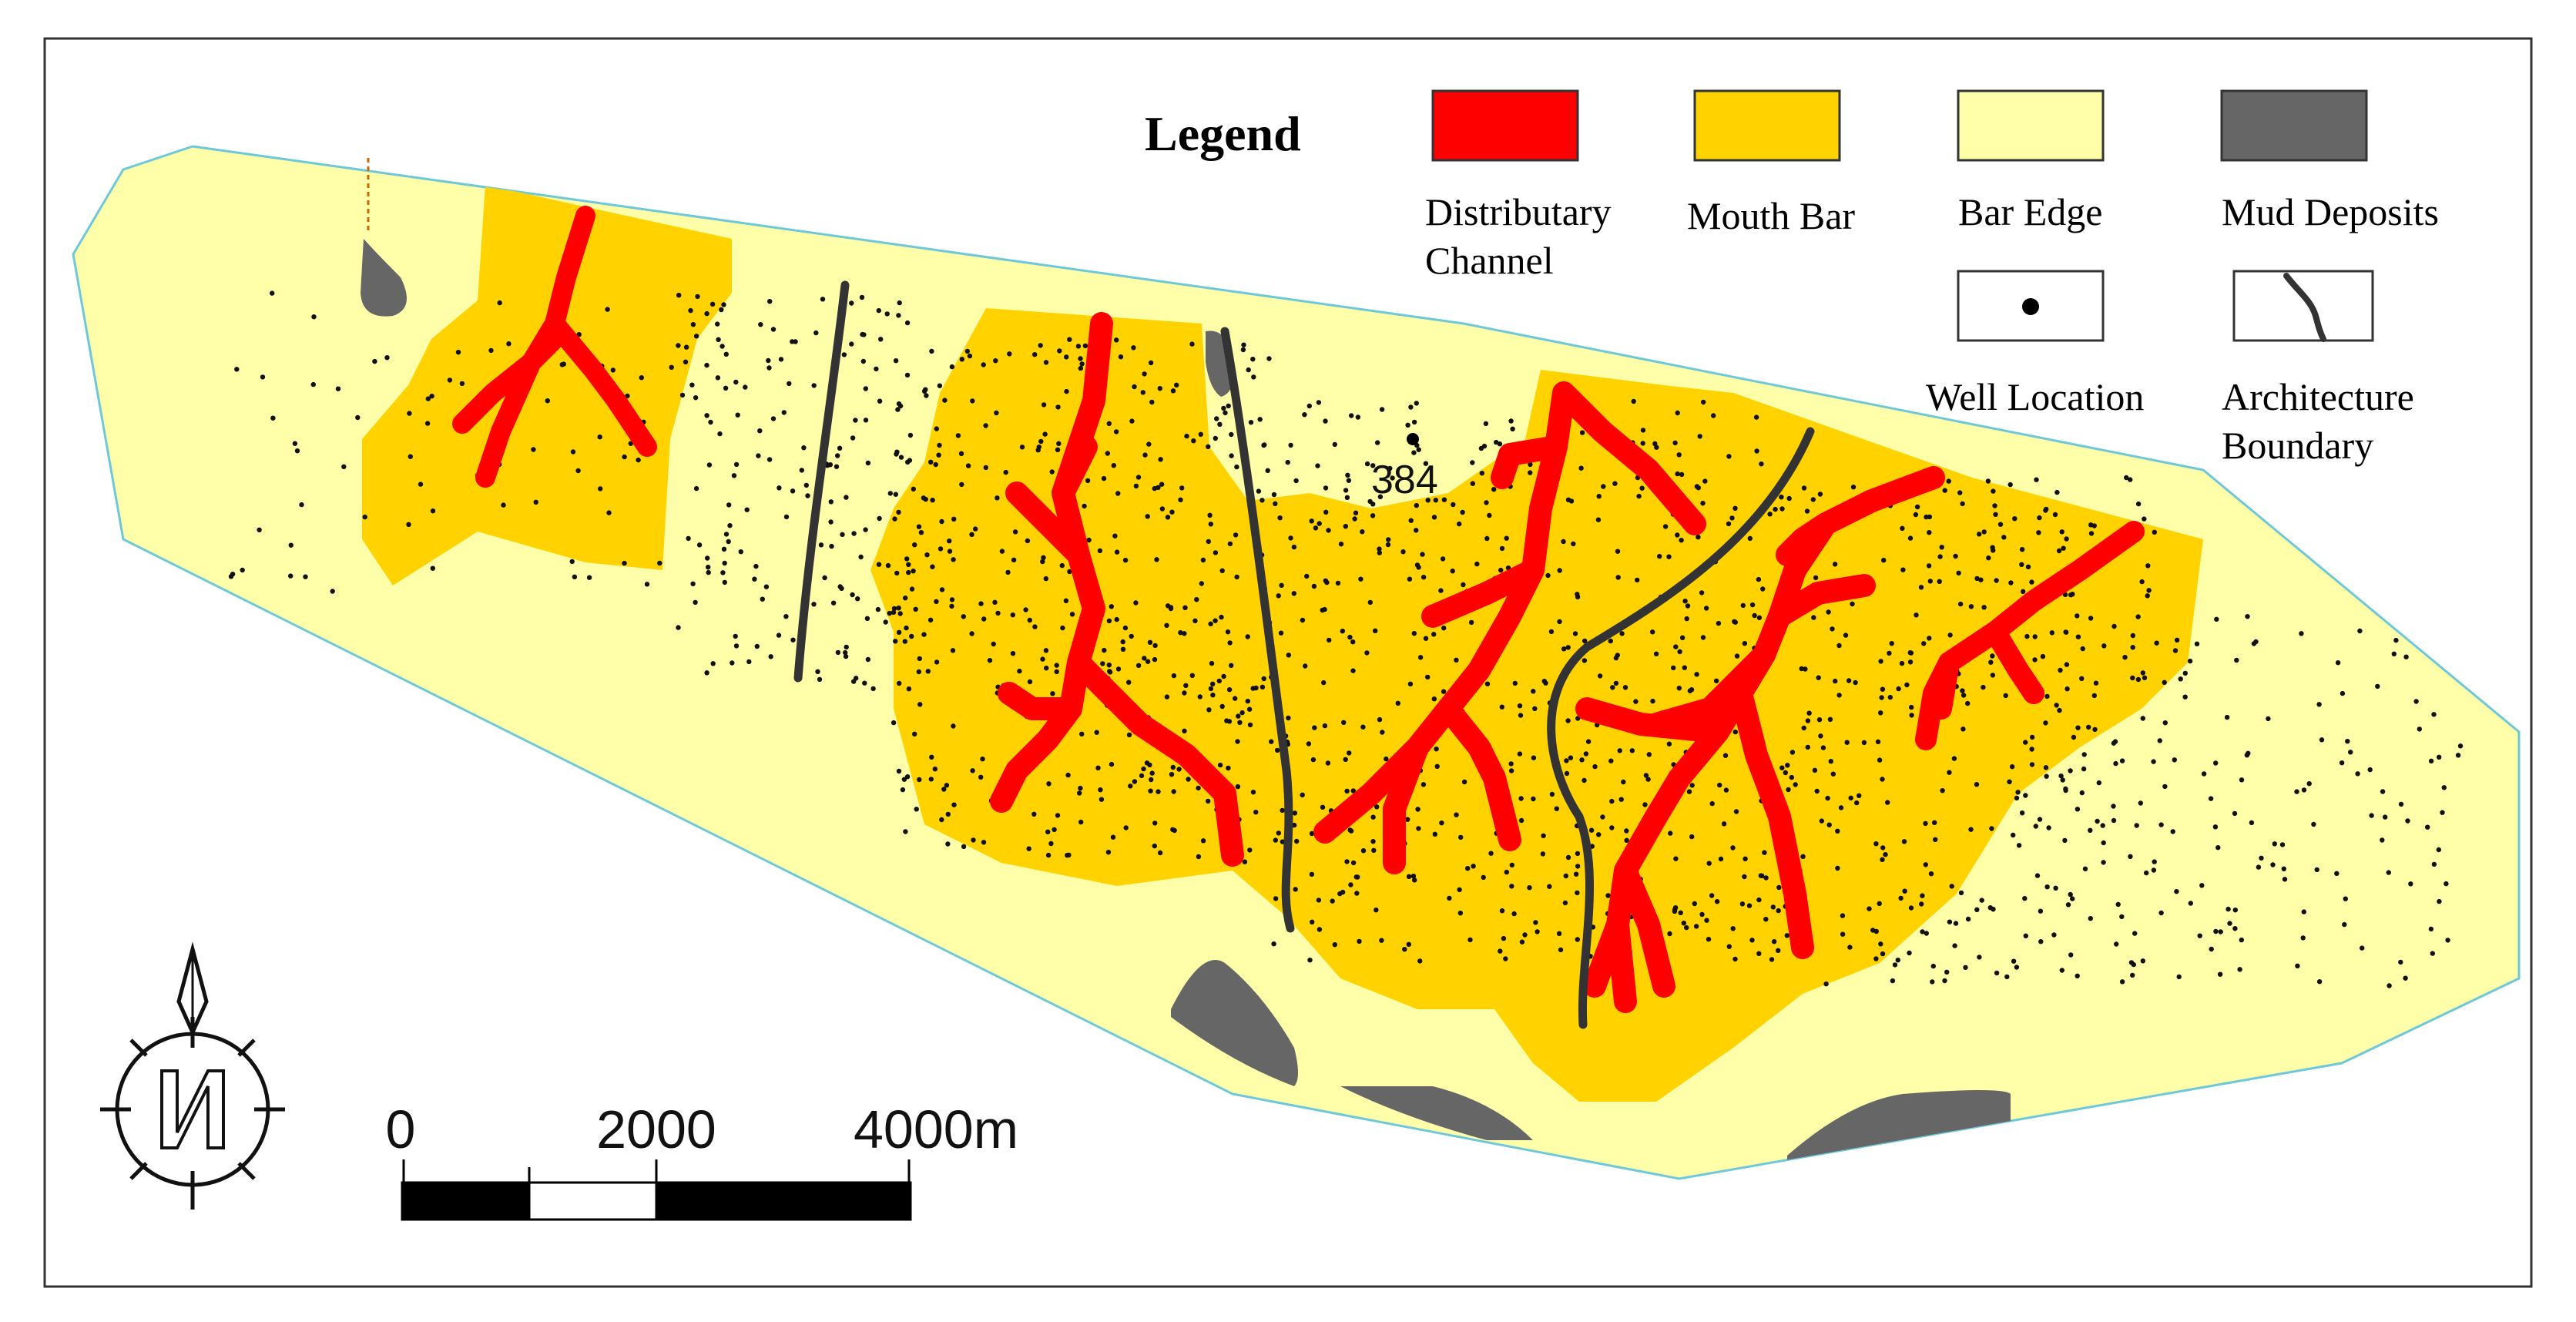  What do you see at coordinates (1505, 125) in the screenshot?
I see `legend-swatch-distributary-channel` at bounding box center [1505, 125].